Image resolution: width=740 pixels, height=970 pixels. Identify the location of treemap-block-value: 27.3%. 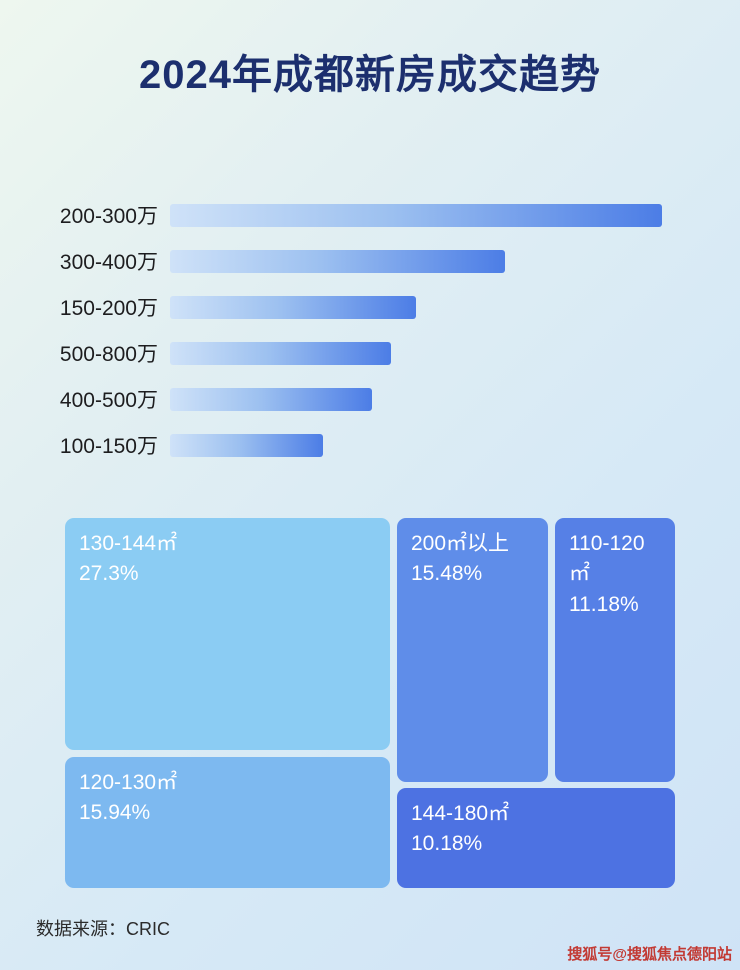
(109, 574).